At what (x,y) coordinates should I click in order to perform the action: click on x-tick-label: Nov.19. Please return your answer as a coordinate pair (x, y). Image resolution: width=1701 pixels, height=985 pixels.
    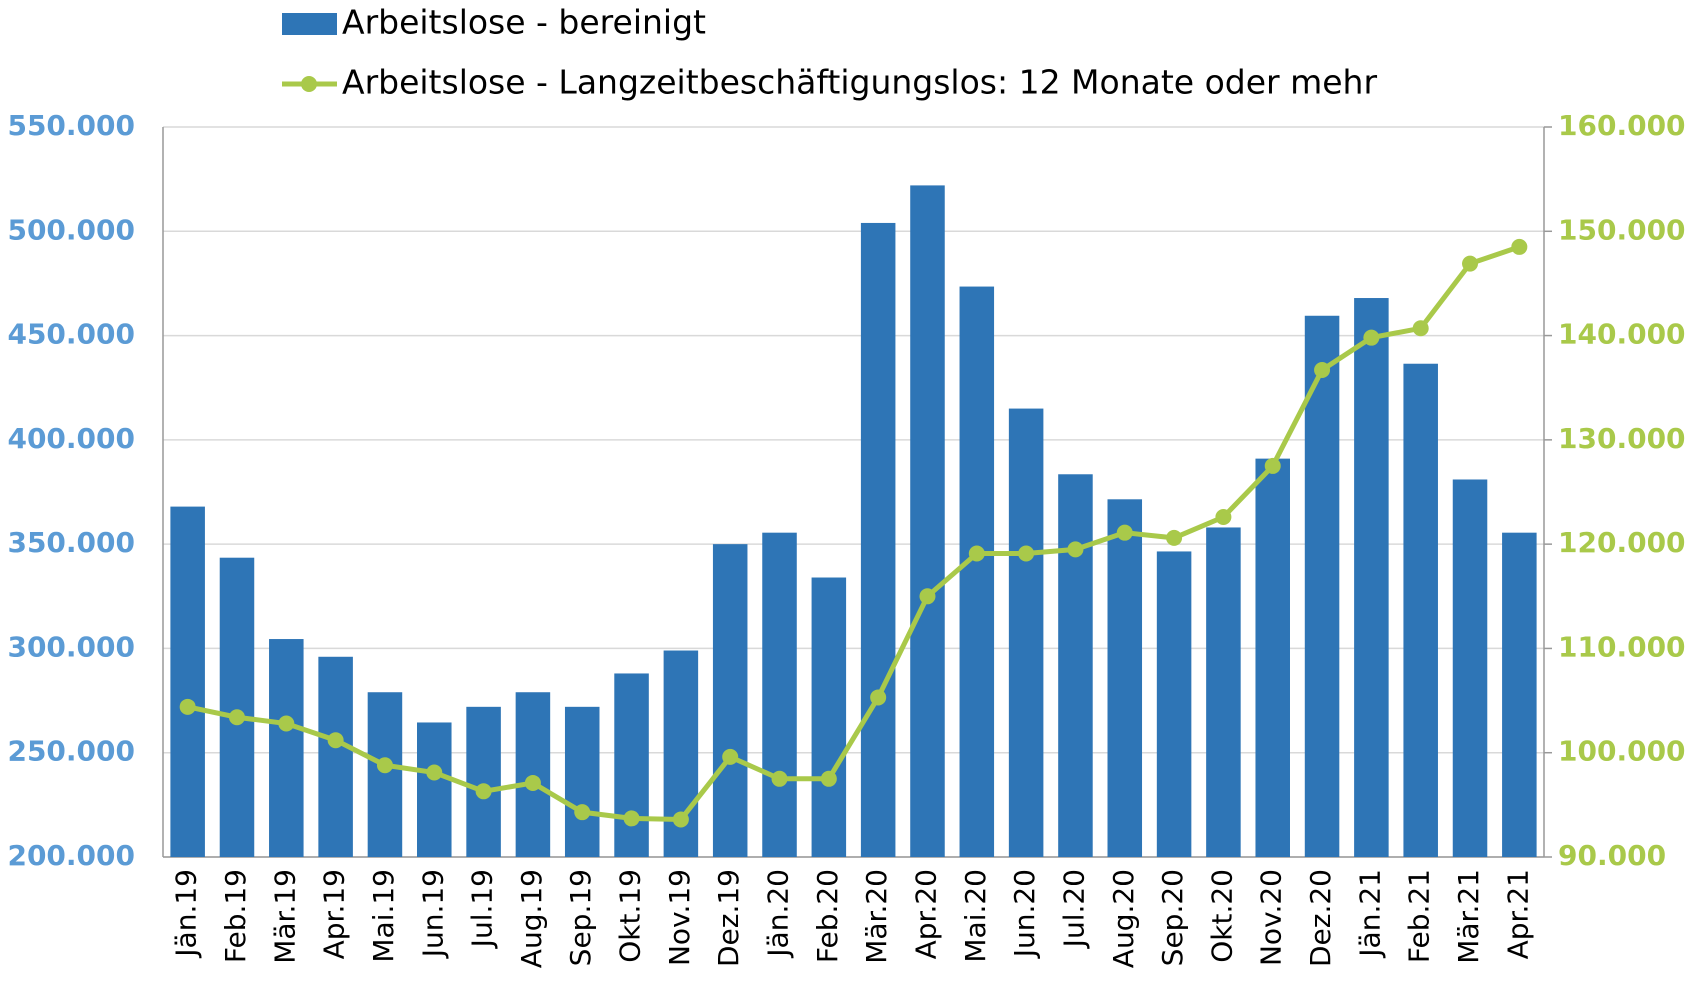
    Looking at the image, I should click on (679, 917).